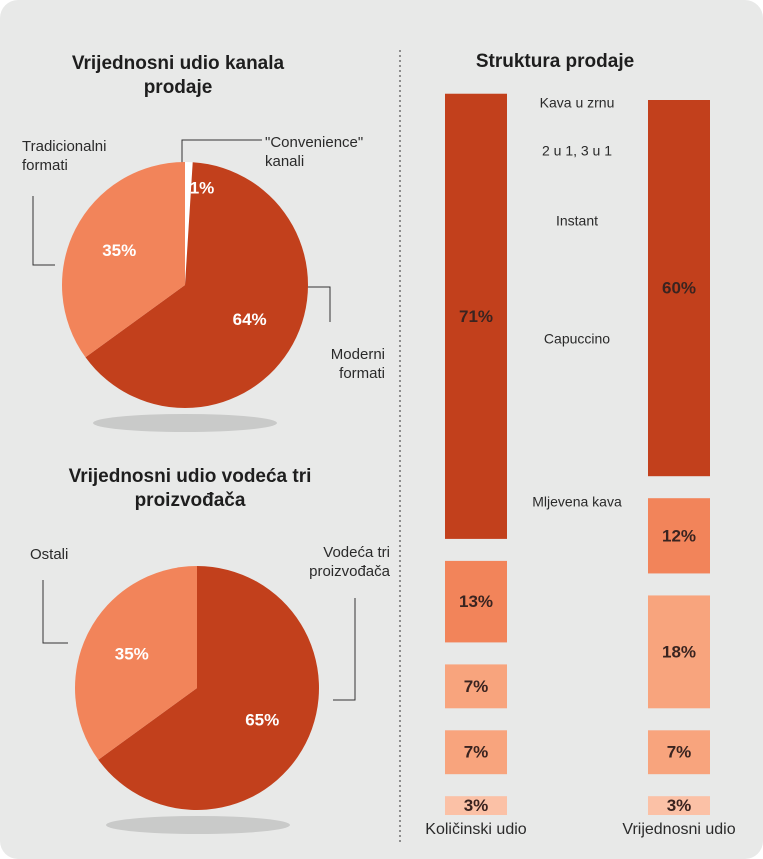 The image size is (763, 859). What do you see at coordinates (357, 364) in the screenshot?
I see `category-label: Moderni formati` at bounding box center [357, 364].